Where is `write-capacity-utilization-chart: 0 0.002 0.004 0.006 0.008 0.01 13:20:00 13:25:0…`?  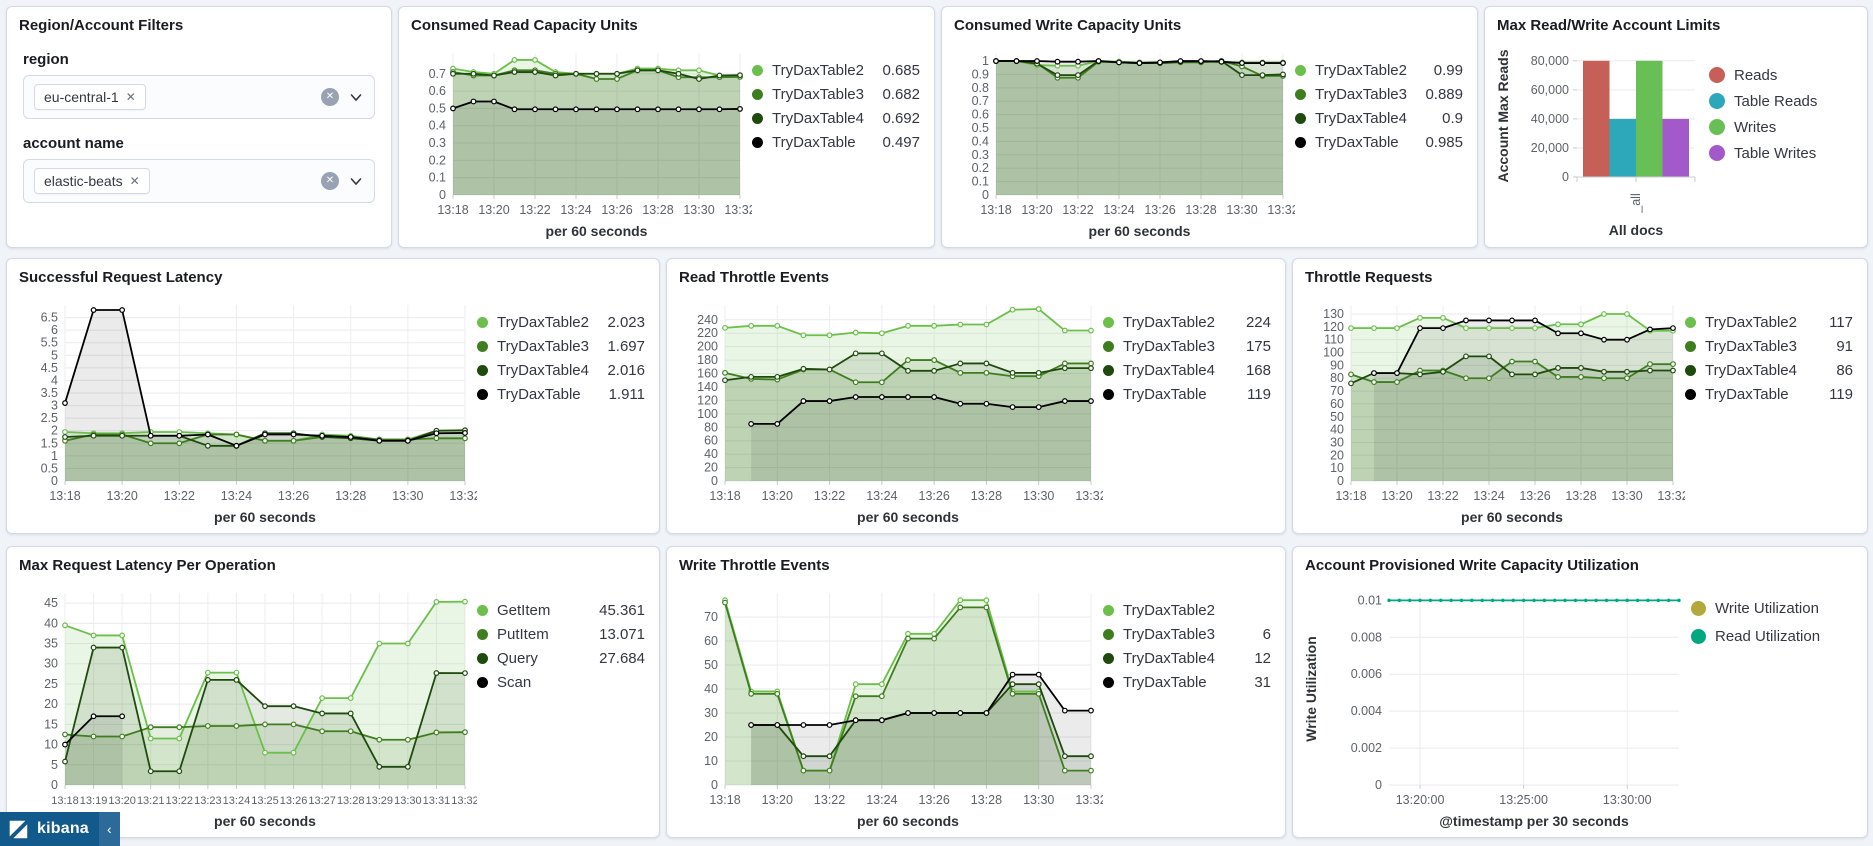
write-capacity-utilization-chart: 0 0.002 0.004 0.006 0.008 0.01 13:20:00 13:25:0… is located at coordinates (1496, 707).